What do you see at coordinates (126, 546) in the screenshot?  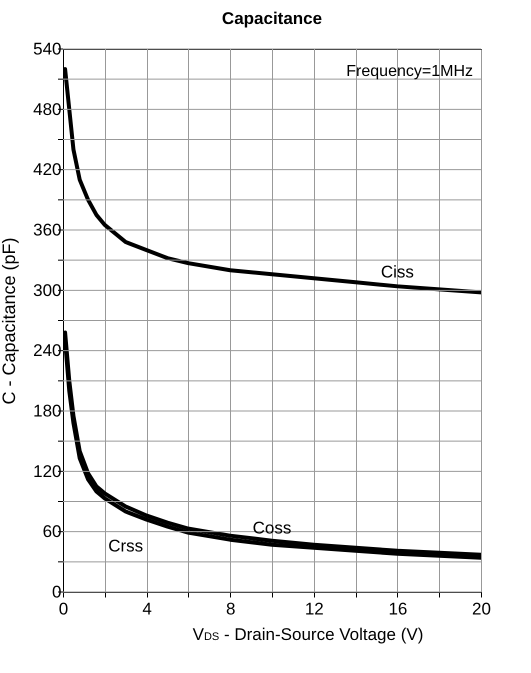 I see `series-label: Crss` at bounding box center [126, 546].